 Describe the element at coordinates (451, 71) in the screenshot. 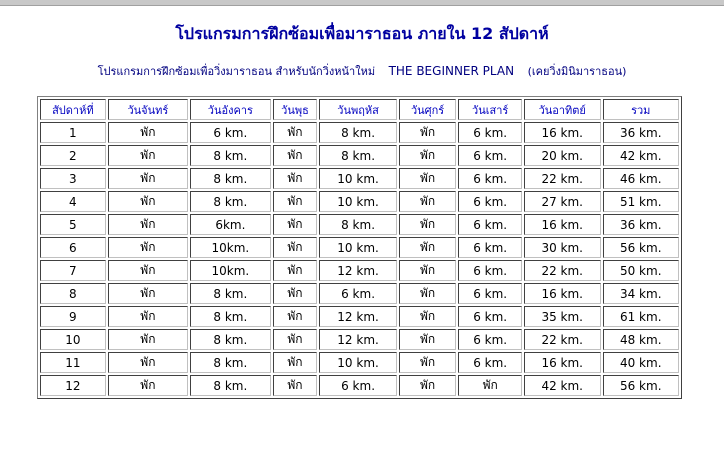

I see `subtitle-english: THE BEGINNER PLAN` at that location.